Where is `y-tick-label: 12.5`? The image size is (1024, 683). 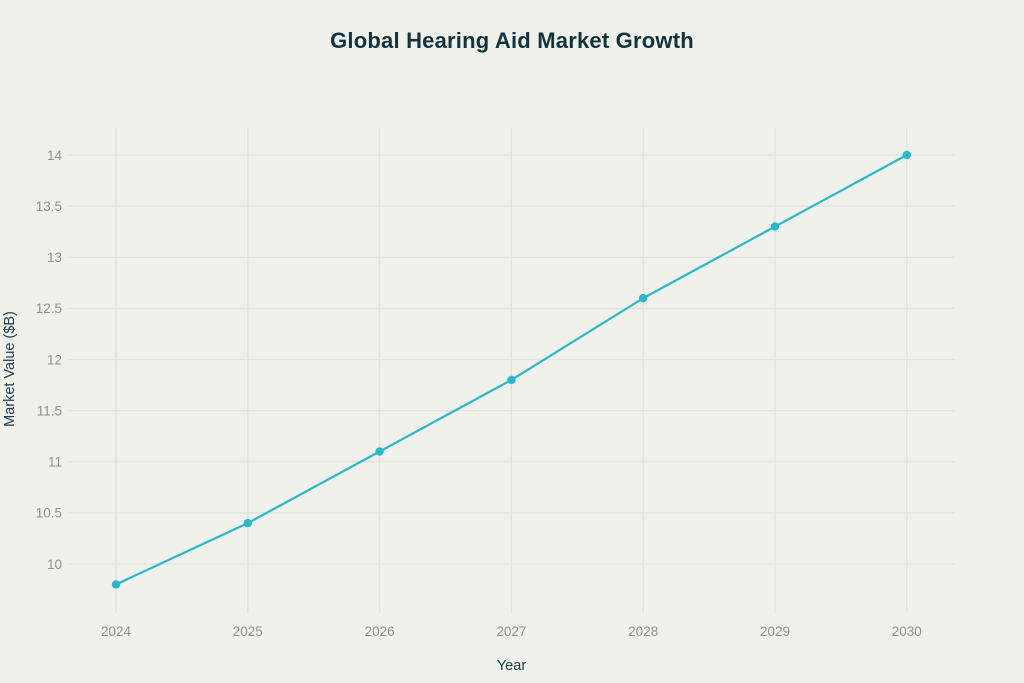 y-tick-label: 12.5 is located at coordinates (49, 308).